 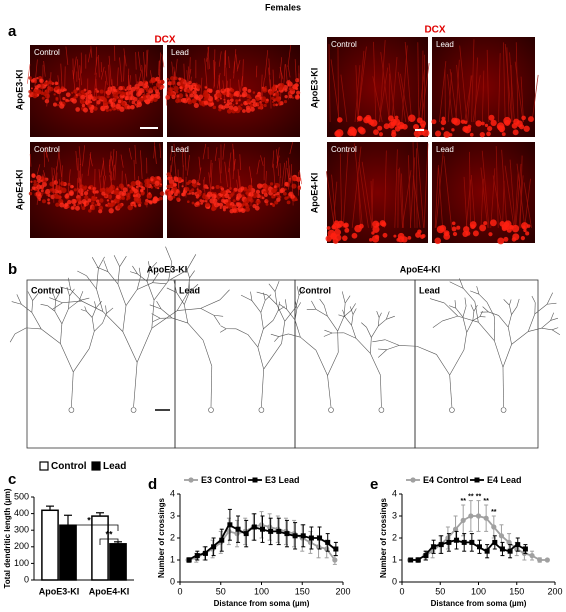 I want to click on legend-marker, so click(x=413, y=480).